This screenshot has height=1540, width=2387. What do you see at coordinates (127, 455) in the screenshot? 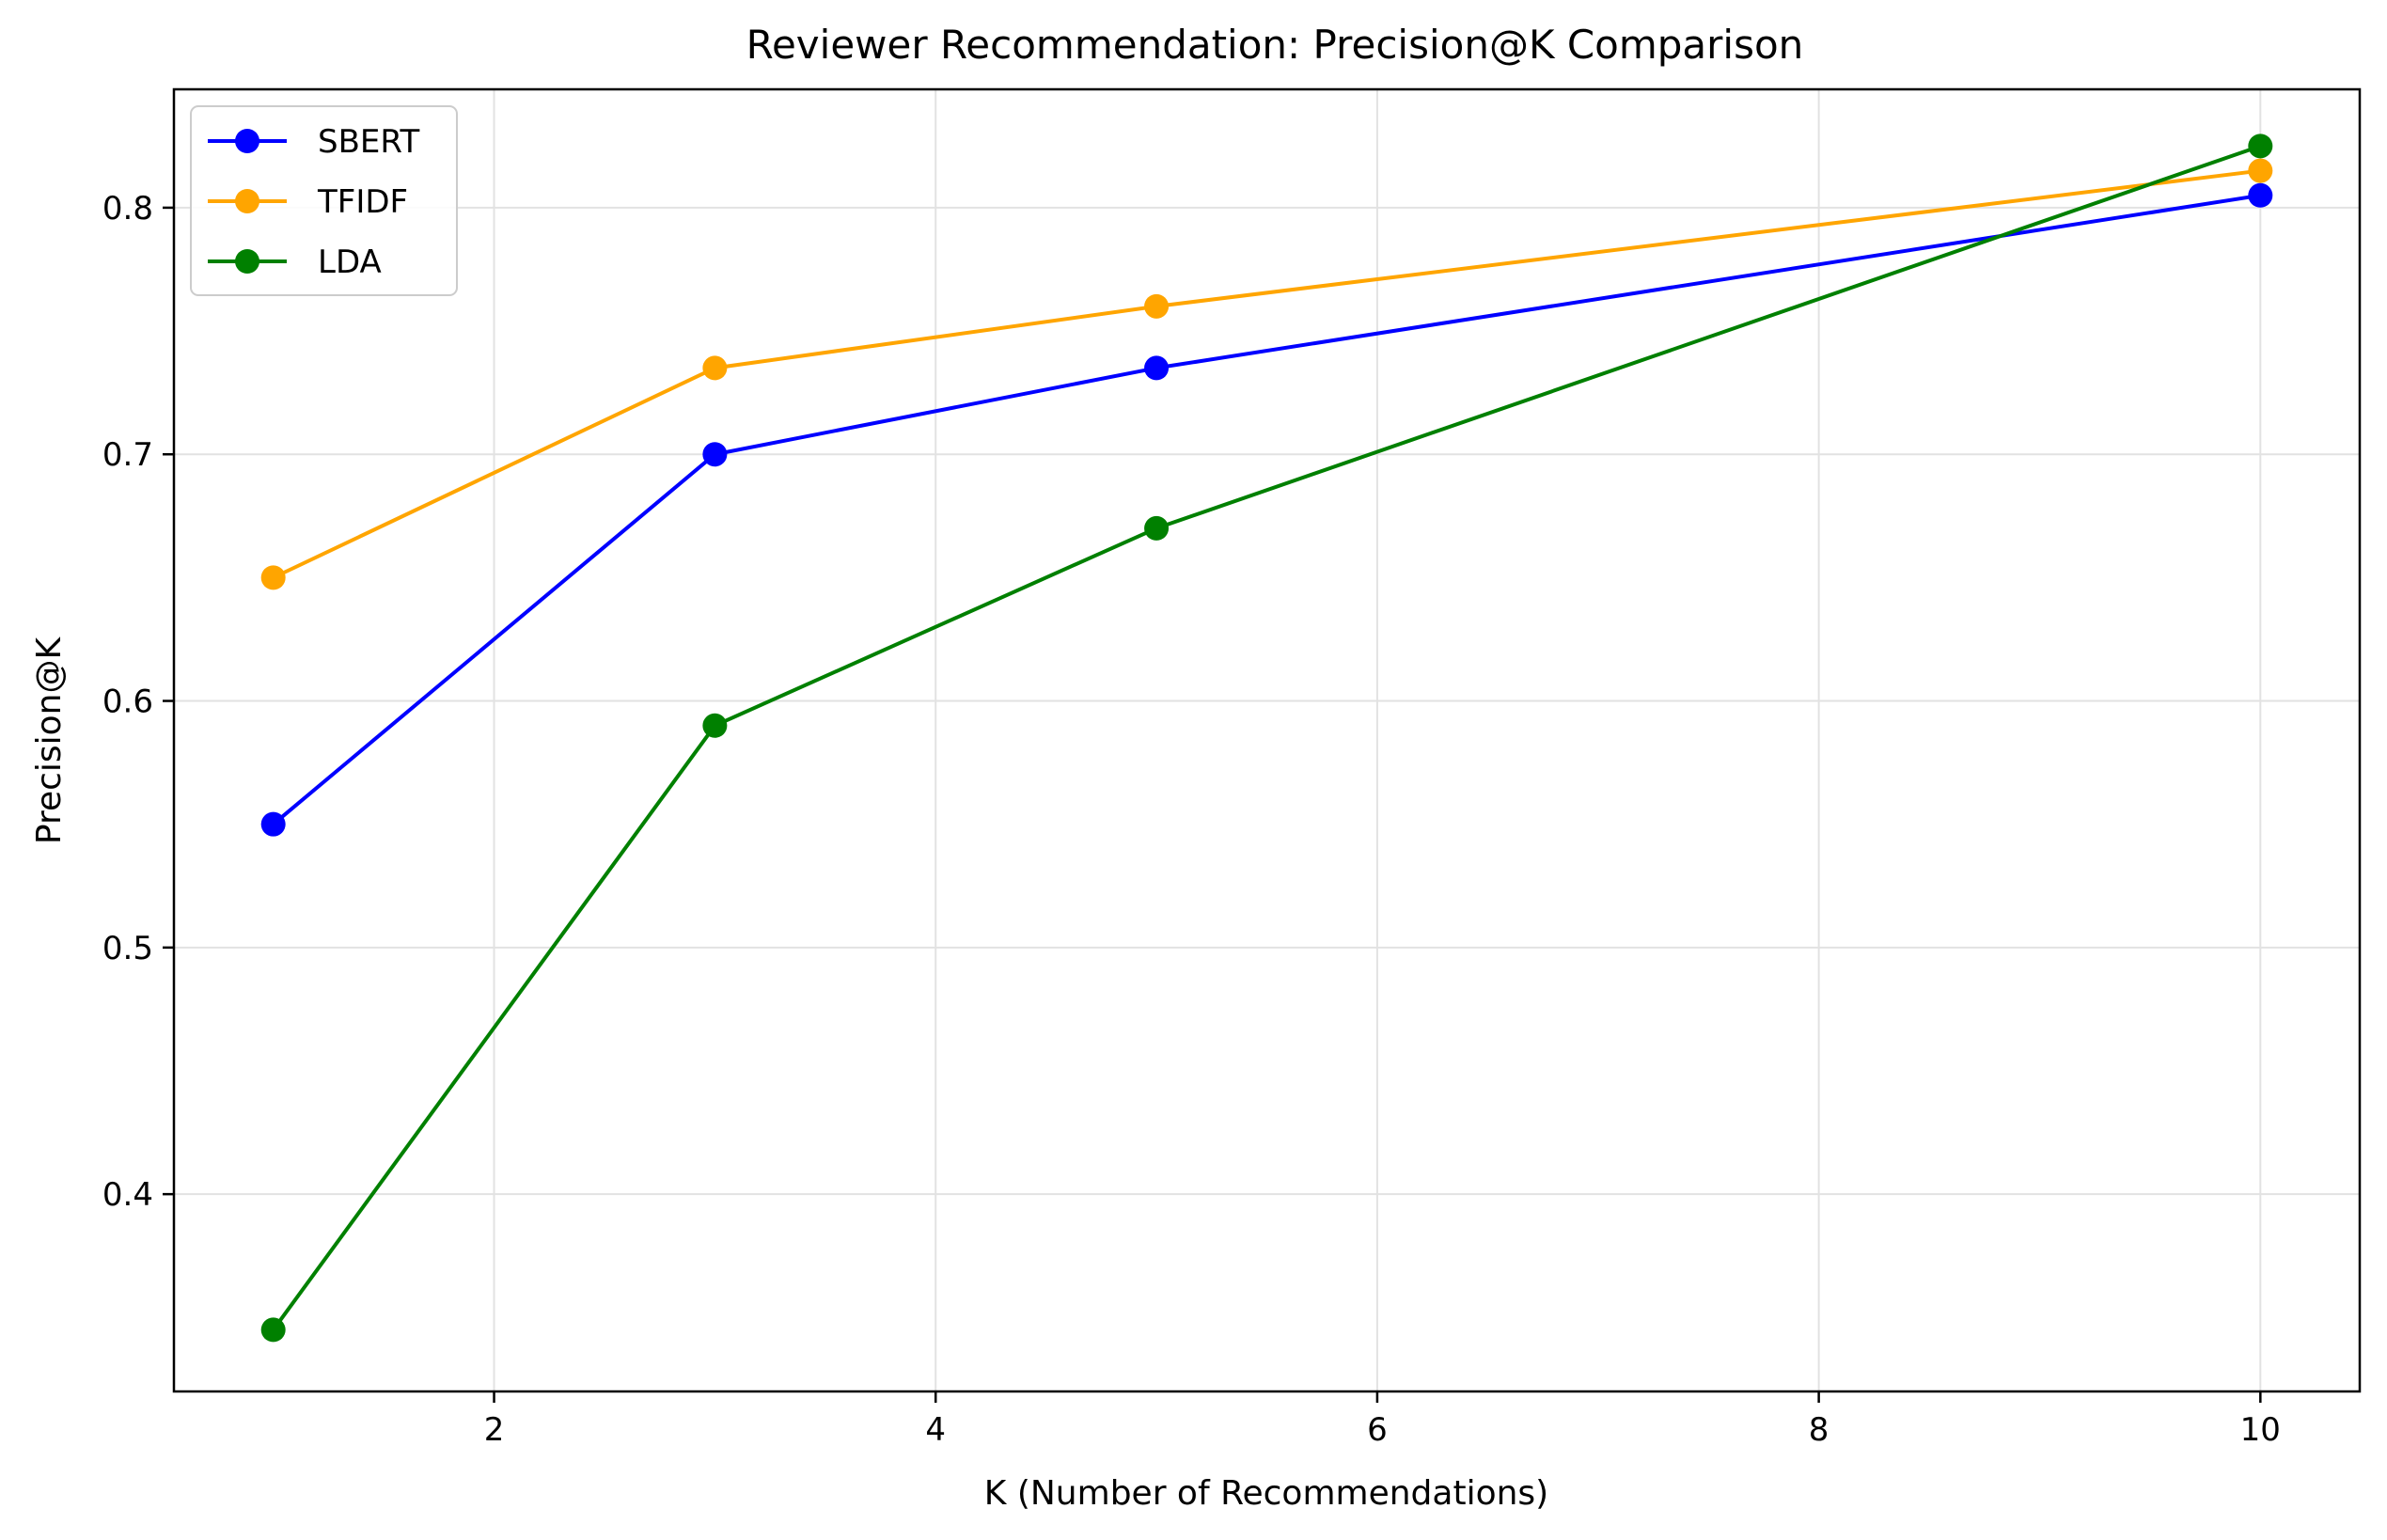
I see `y-tick-label: 0.7` at bounding box center [127, 455].